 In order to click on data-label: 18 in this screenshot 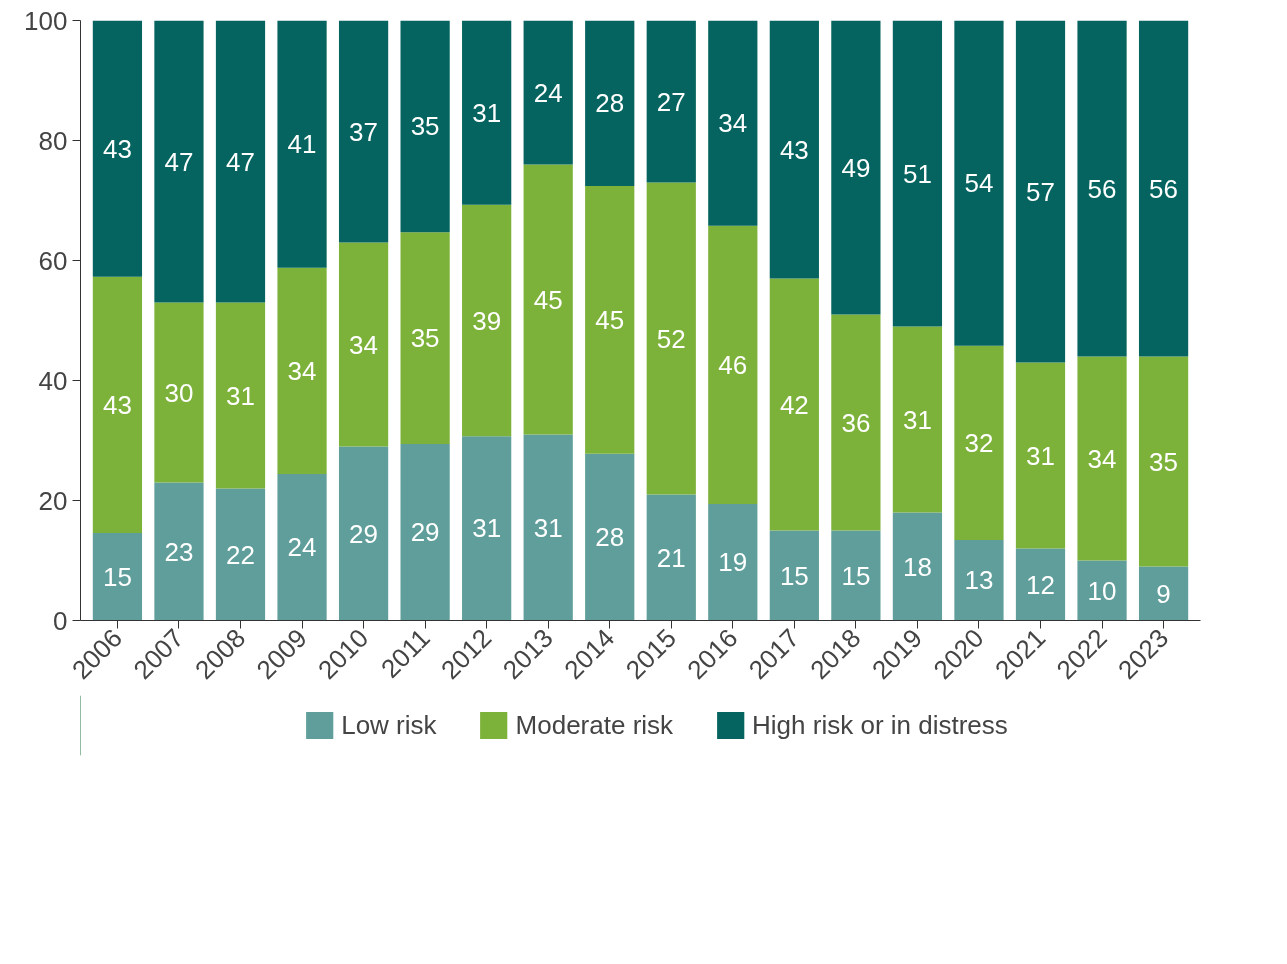, I will do `click(917, 566)`.